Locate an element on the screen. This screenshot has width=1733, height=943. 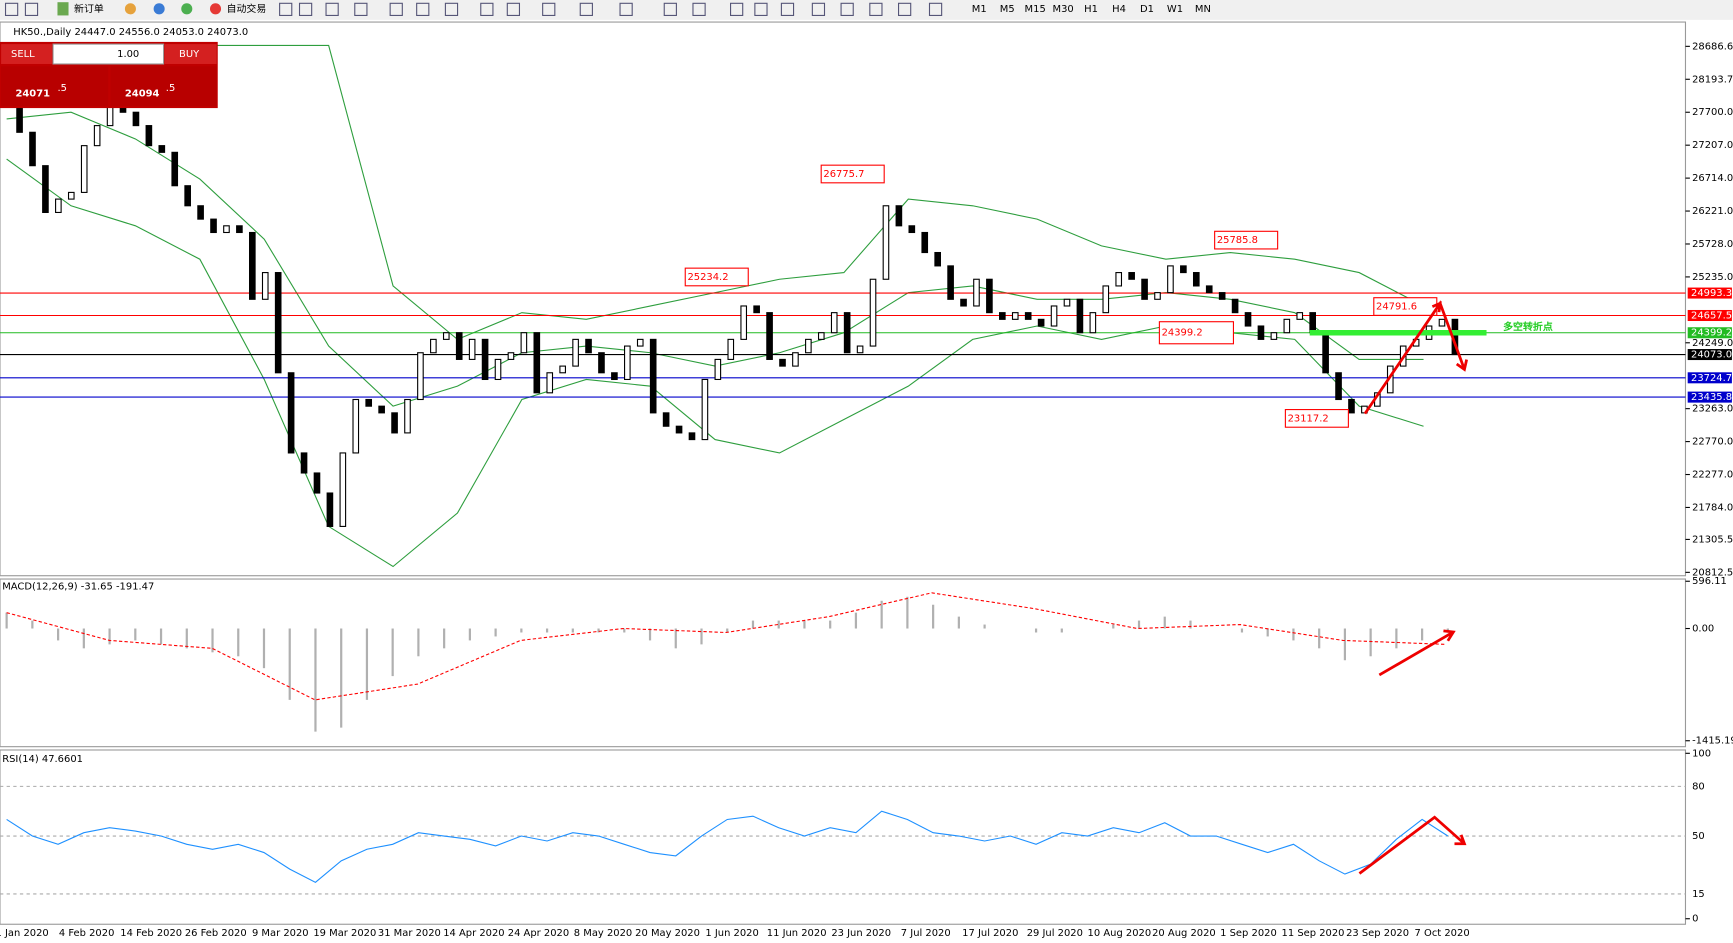
x-tick-label: 26 Feb 2020 is located at coordinates (216, 933).